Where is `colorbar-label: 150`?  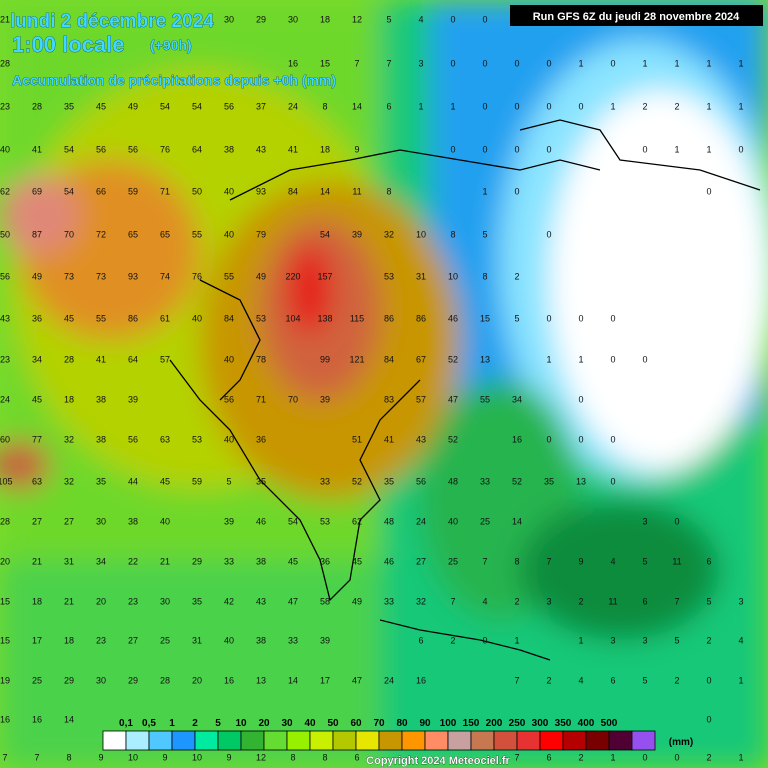 colorbar-label: 150 is located at coordinates (471, 723).